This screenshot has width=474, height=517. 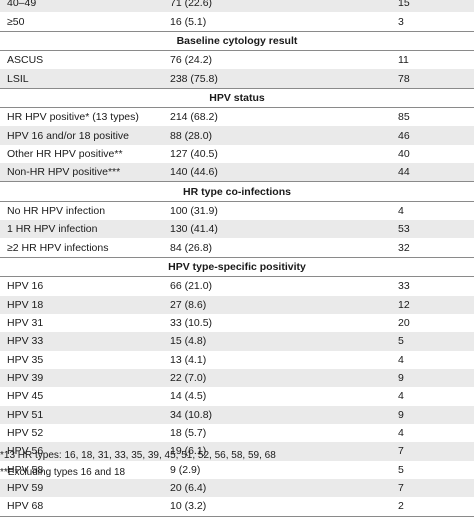 I want to click on table-row: HPV 18 27 (8.6) 12, so click(x=237, y=304).